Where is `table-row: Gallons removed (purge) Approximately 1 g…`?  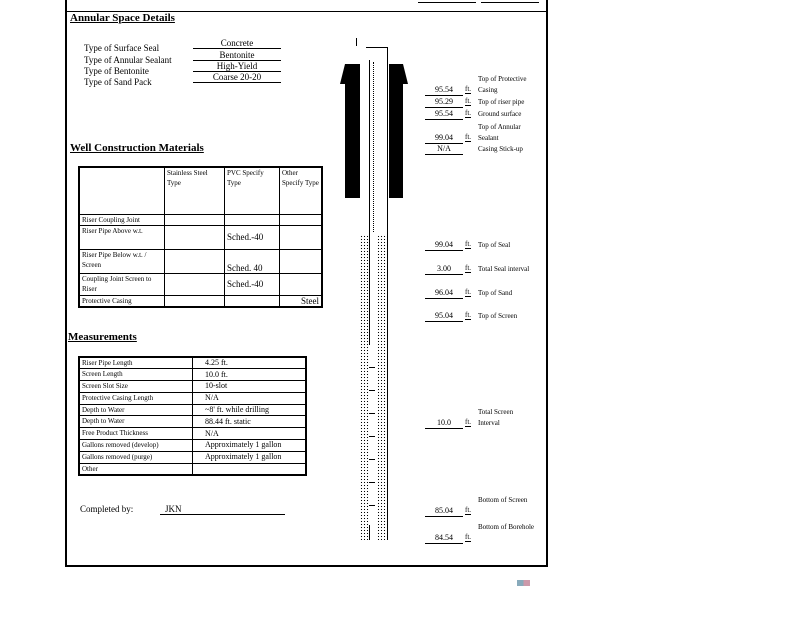
table-row: Gallons removed (purge) Approximately 1 g… is located at coordinates (192, 457).